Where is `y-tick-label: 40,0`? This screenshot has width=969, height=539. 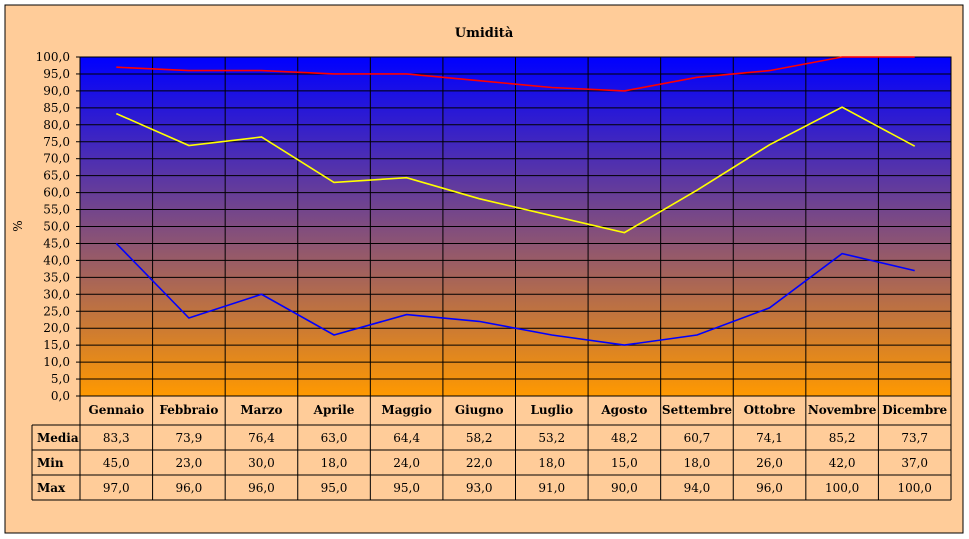 y-tick-label: 40,0 is located at coordinates (56, 260).